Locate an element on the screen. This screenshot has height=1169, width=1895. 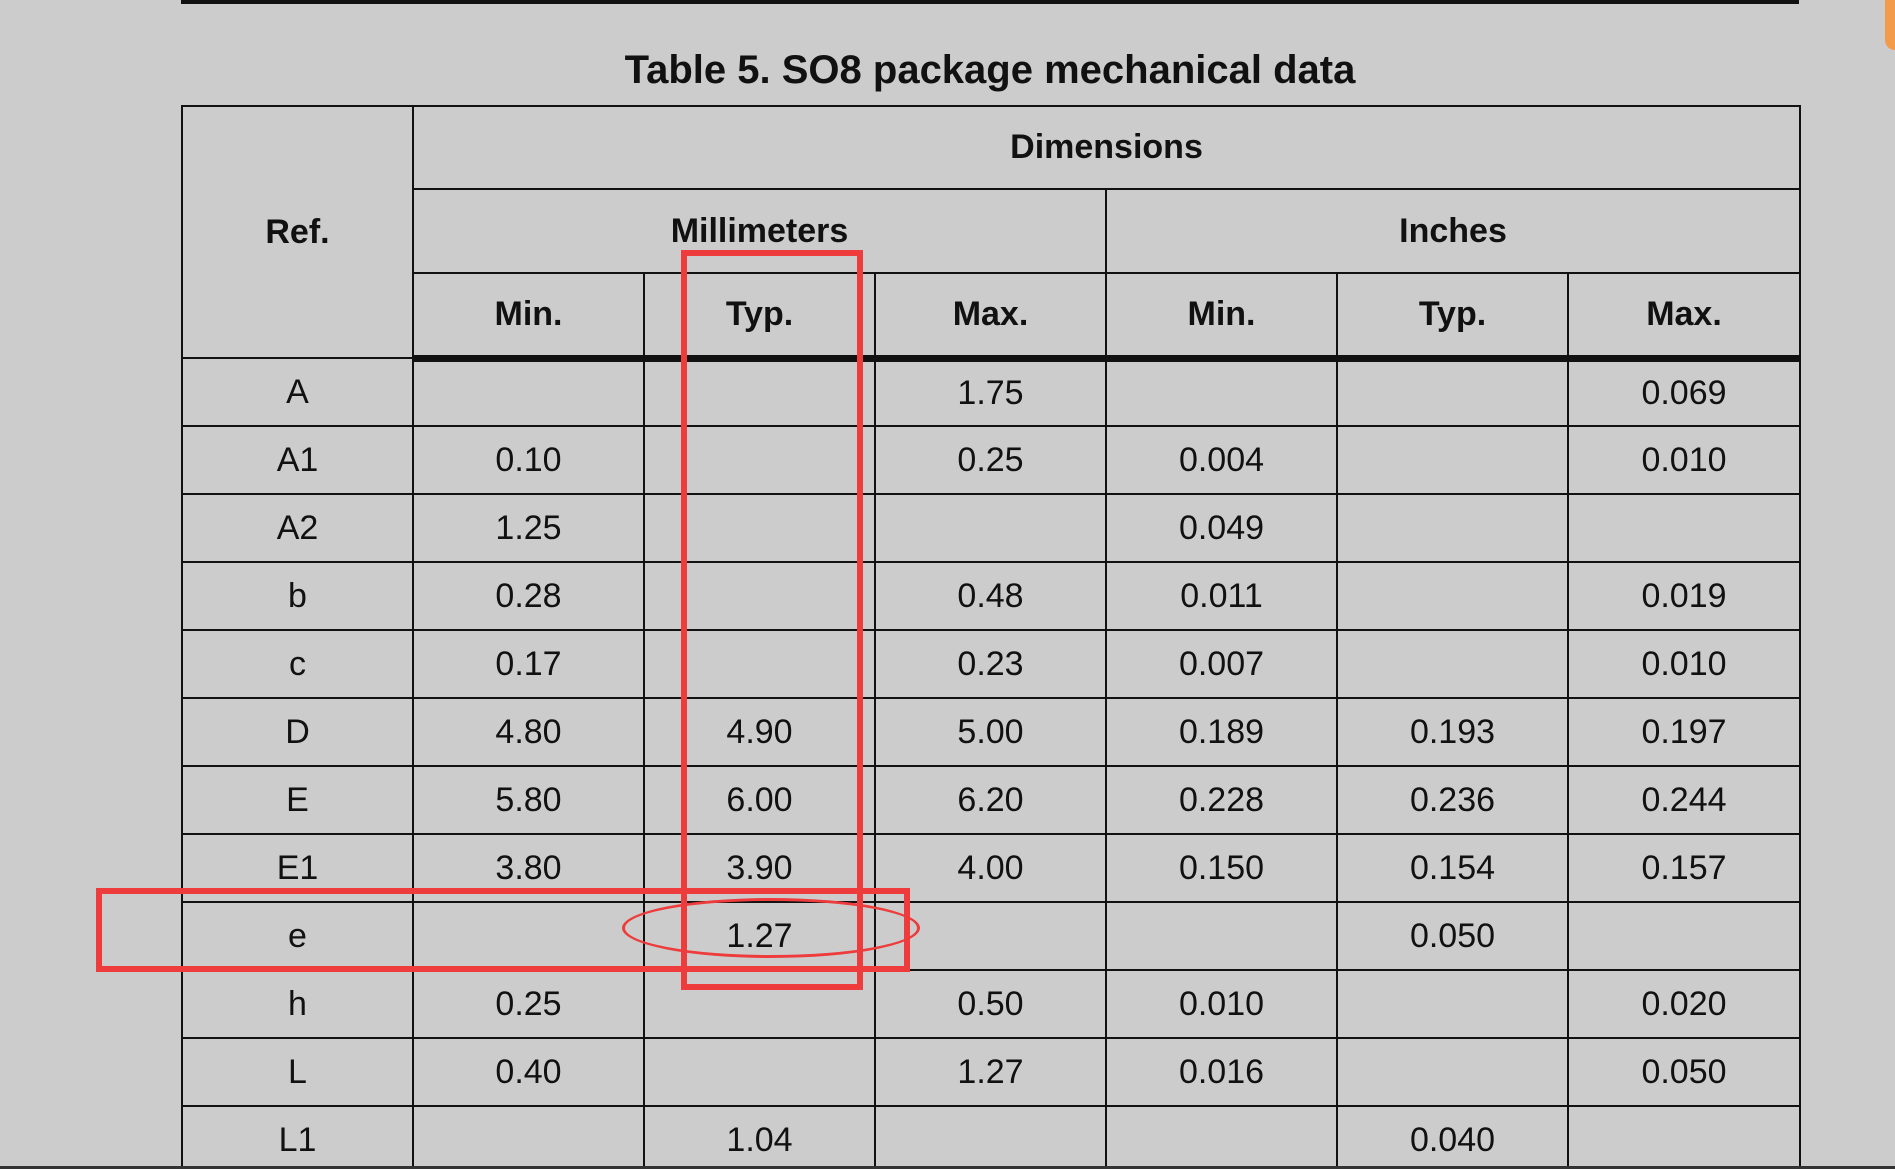
cell-ref: b is located at coordinates (297, 596).